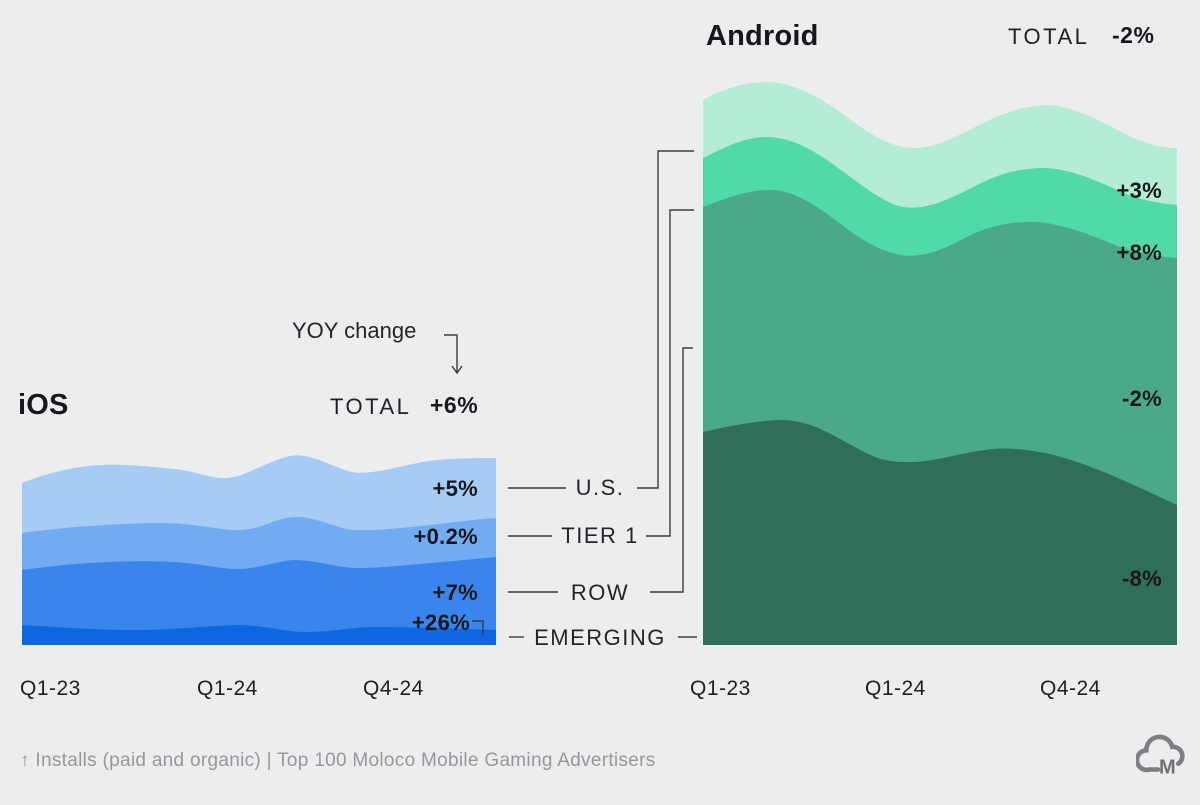 The width and height of the screenshot is (1200, 805). Describe the element at coordinates (259, 635) in the screenshot. I see `ios-emerging-area` at that location.